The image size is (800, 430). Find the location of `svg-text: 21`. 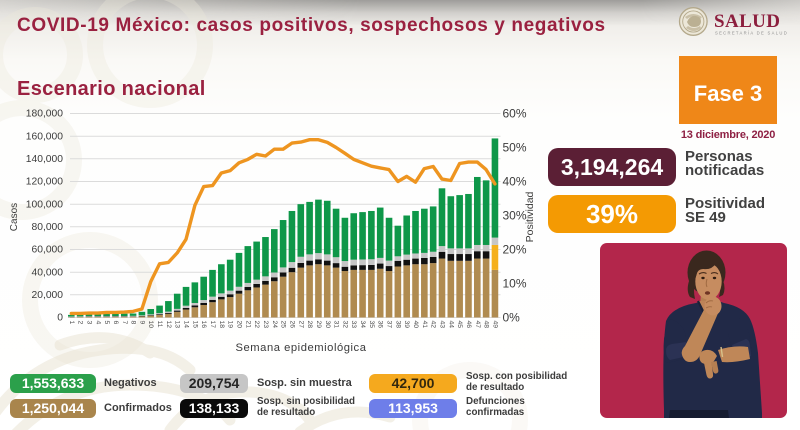

svg-text: 21 is located at coordinates (247, 325).